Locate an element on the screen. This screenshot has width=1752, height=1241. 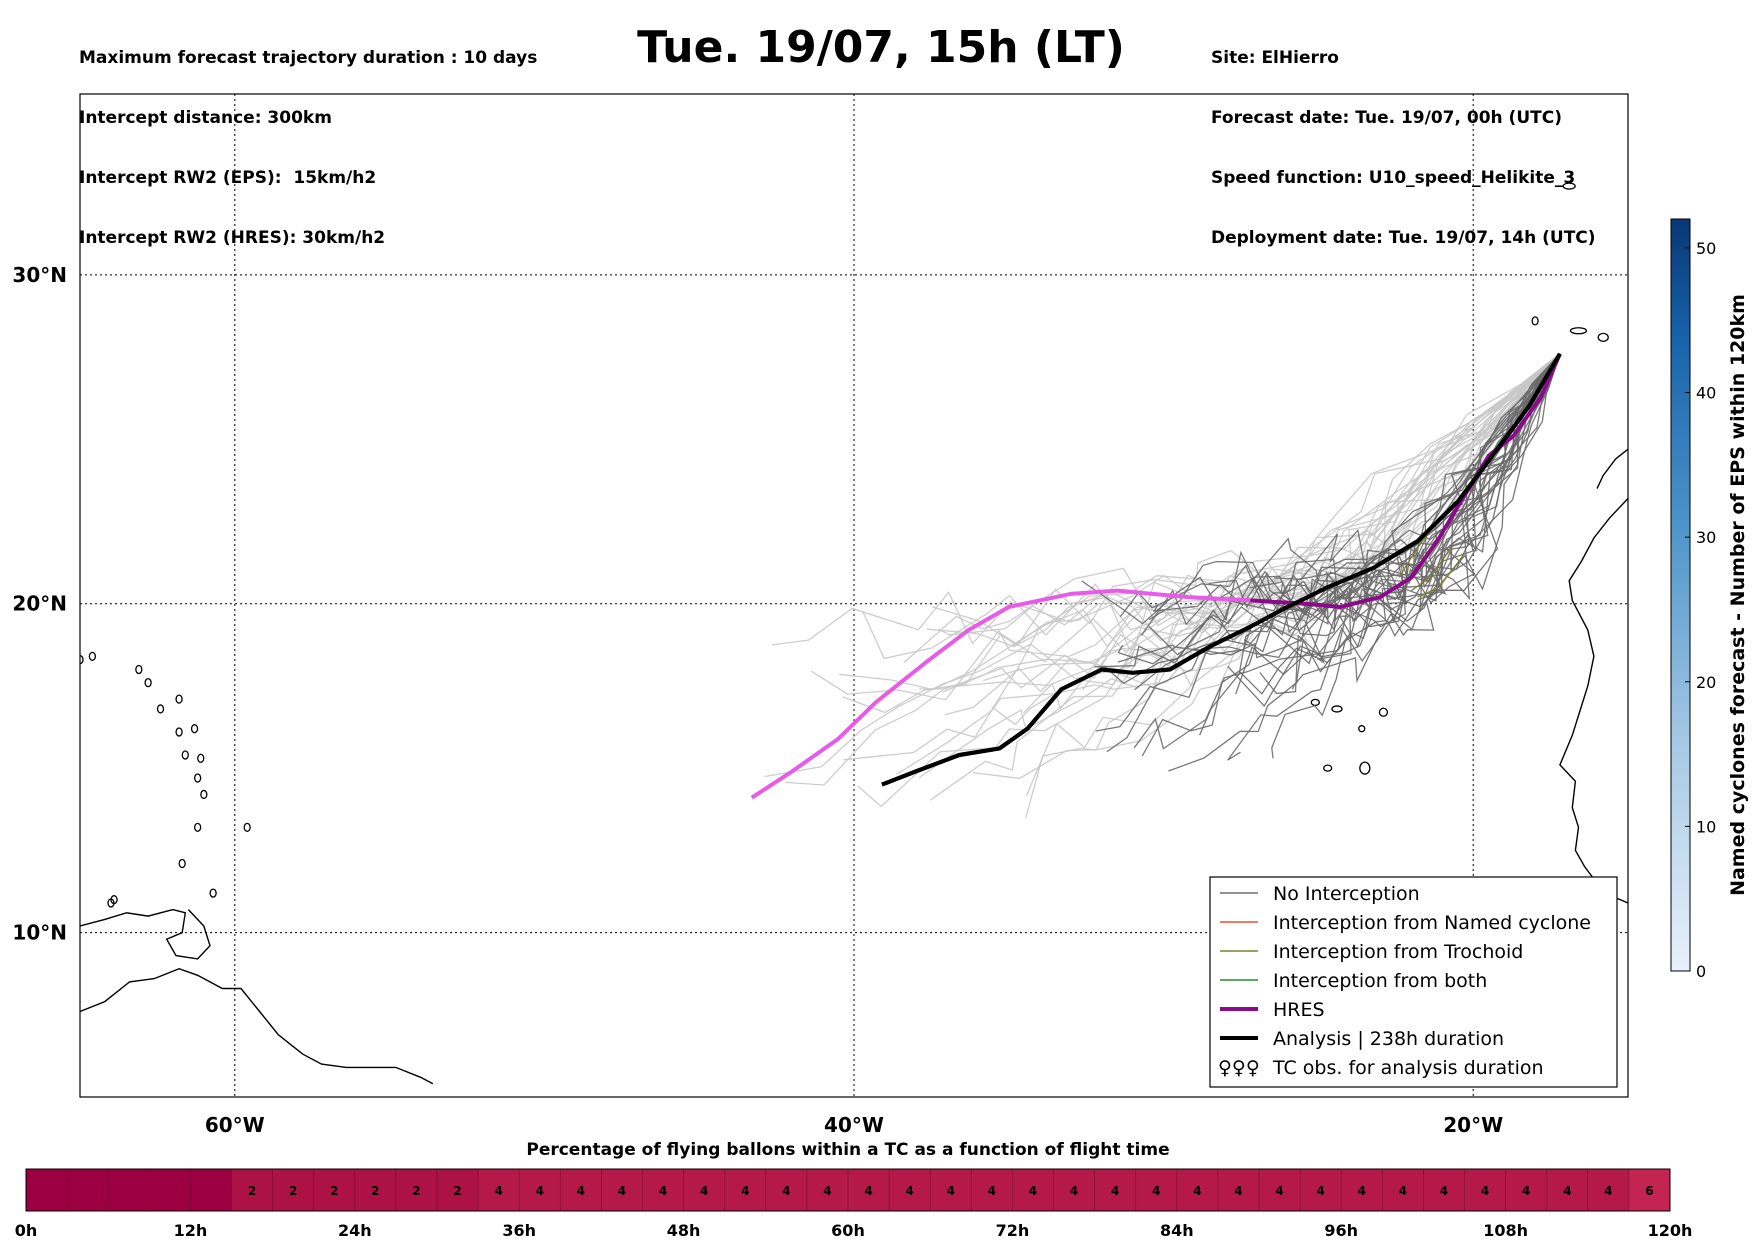
legend-box is located at coordinates (1413, 982).